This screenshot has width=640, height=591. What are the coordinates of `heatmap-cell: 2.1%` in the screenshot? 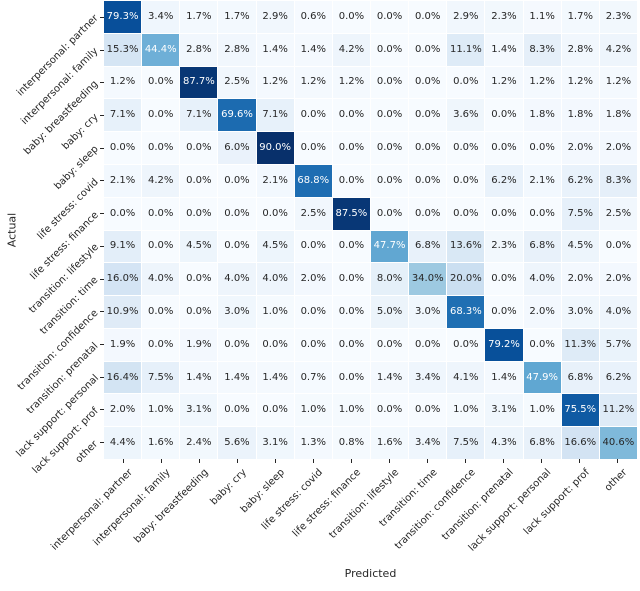 It's located at (123, 180).